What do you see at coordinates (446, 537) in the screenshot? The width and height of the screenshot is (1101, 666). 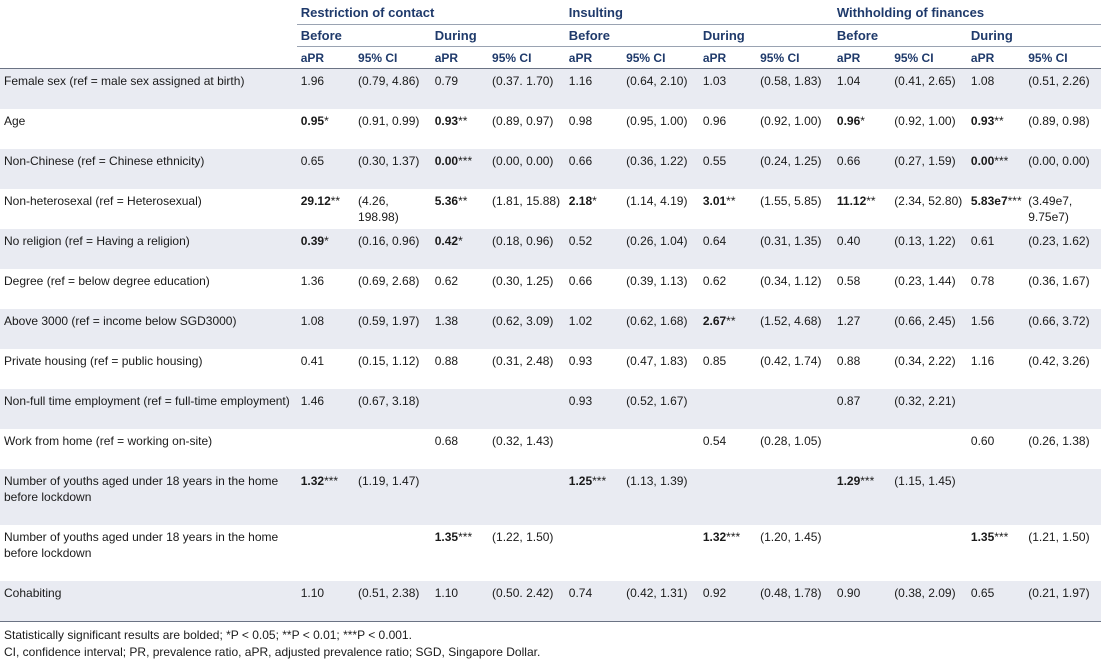 I see `cell-value: 1.35` at bounding box center [446, 537].